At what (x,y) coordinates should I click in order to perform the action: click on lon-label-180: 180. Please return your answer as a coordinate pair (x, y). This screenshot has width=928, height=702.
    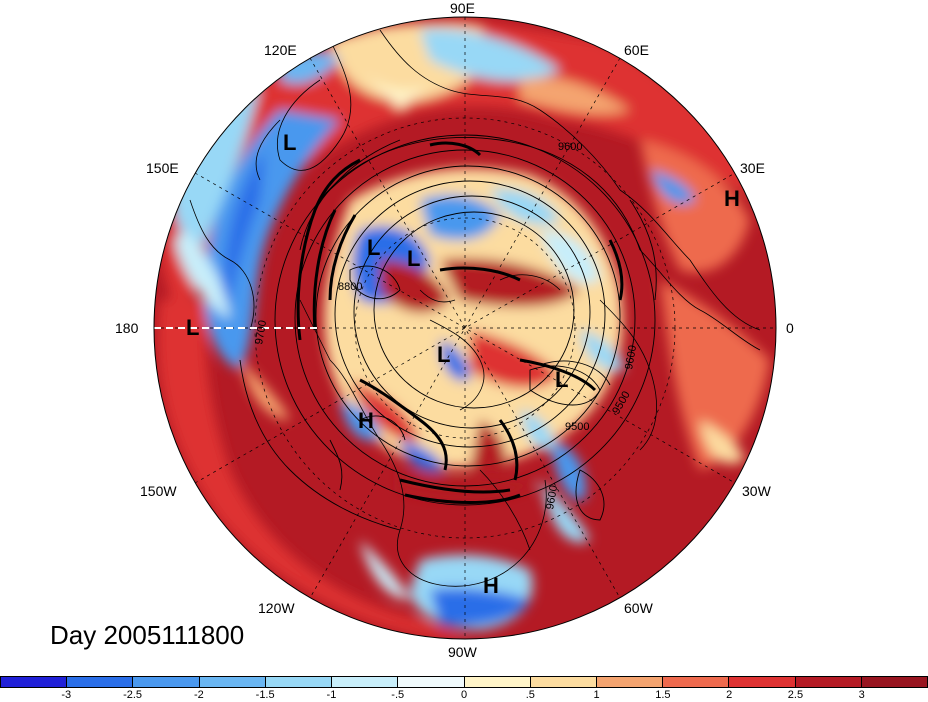
    Looking at the image, I should click on (127, 328).